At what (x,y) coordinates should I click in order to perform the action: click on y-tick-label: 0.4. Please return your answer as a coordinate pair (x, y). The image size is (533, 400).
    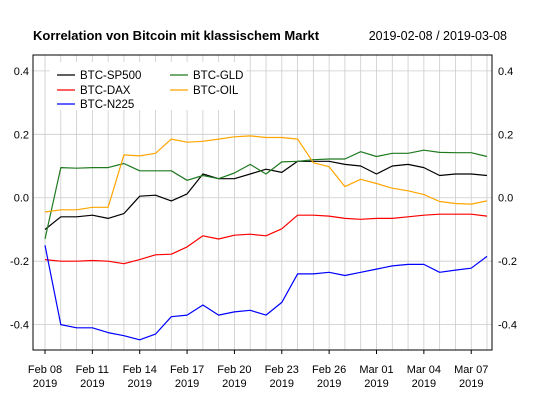
    Looking at the image, I should click on (21, 72).